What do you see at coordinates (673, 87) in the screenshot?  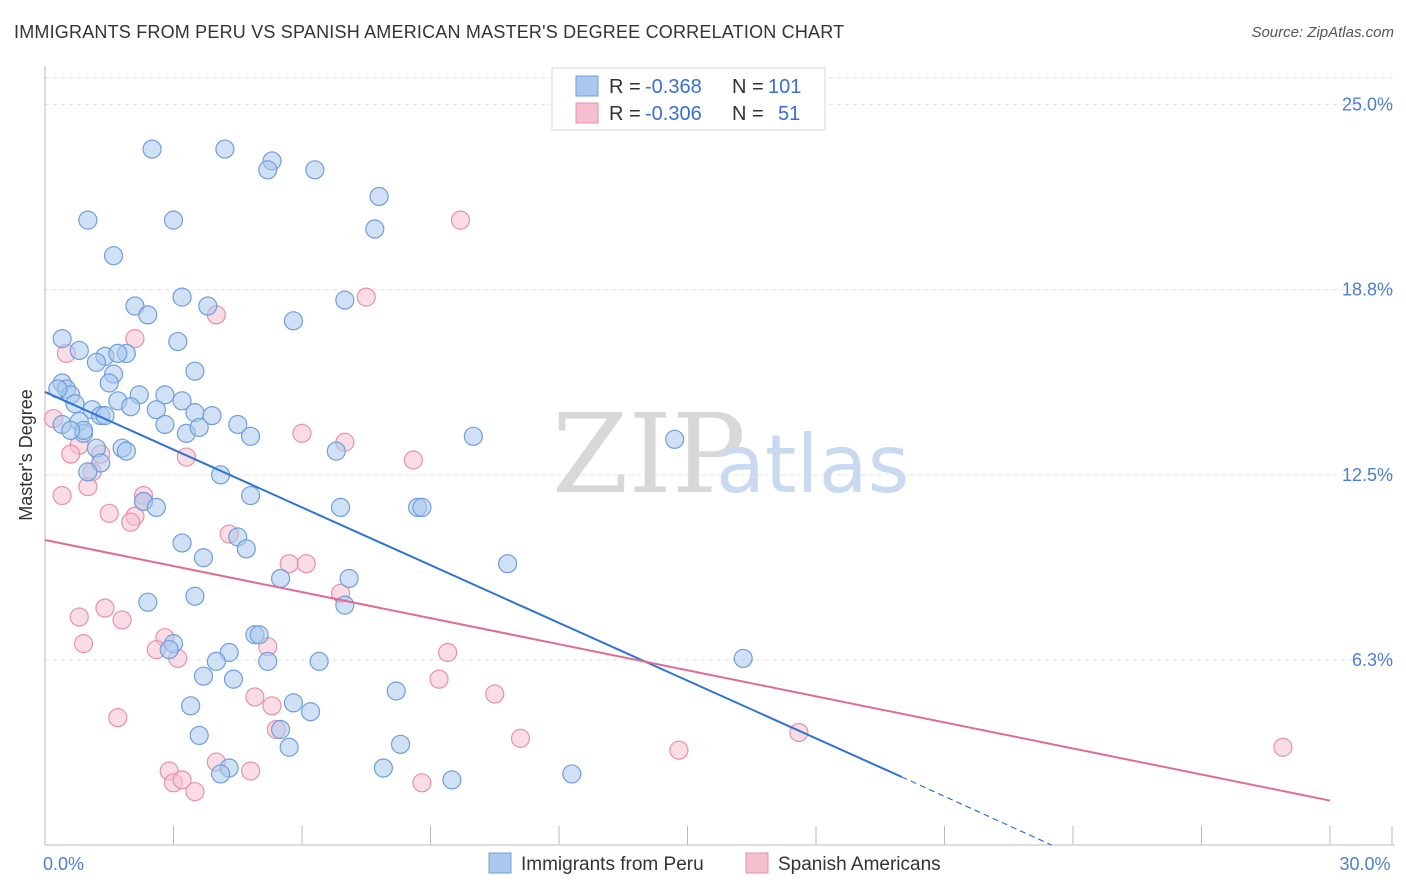 I see `legend-r-value-1: -0.368` at bounding box center [673, 87].